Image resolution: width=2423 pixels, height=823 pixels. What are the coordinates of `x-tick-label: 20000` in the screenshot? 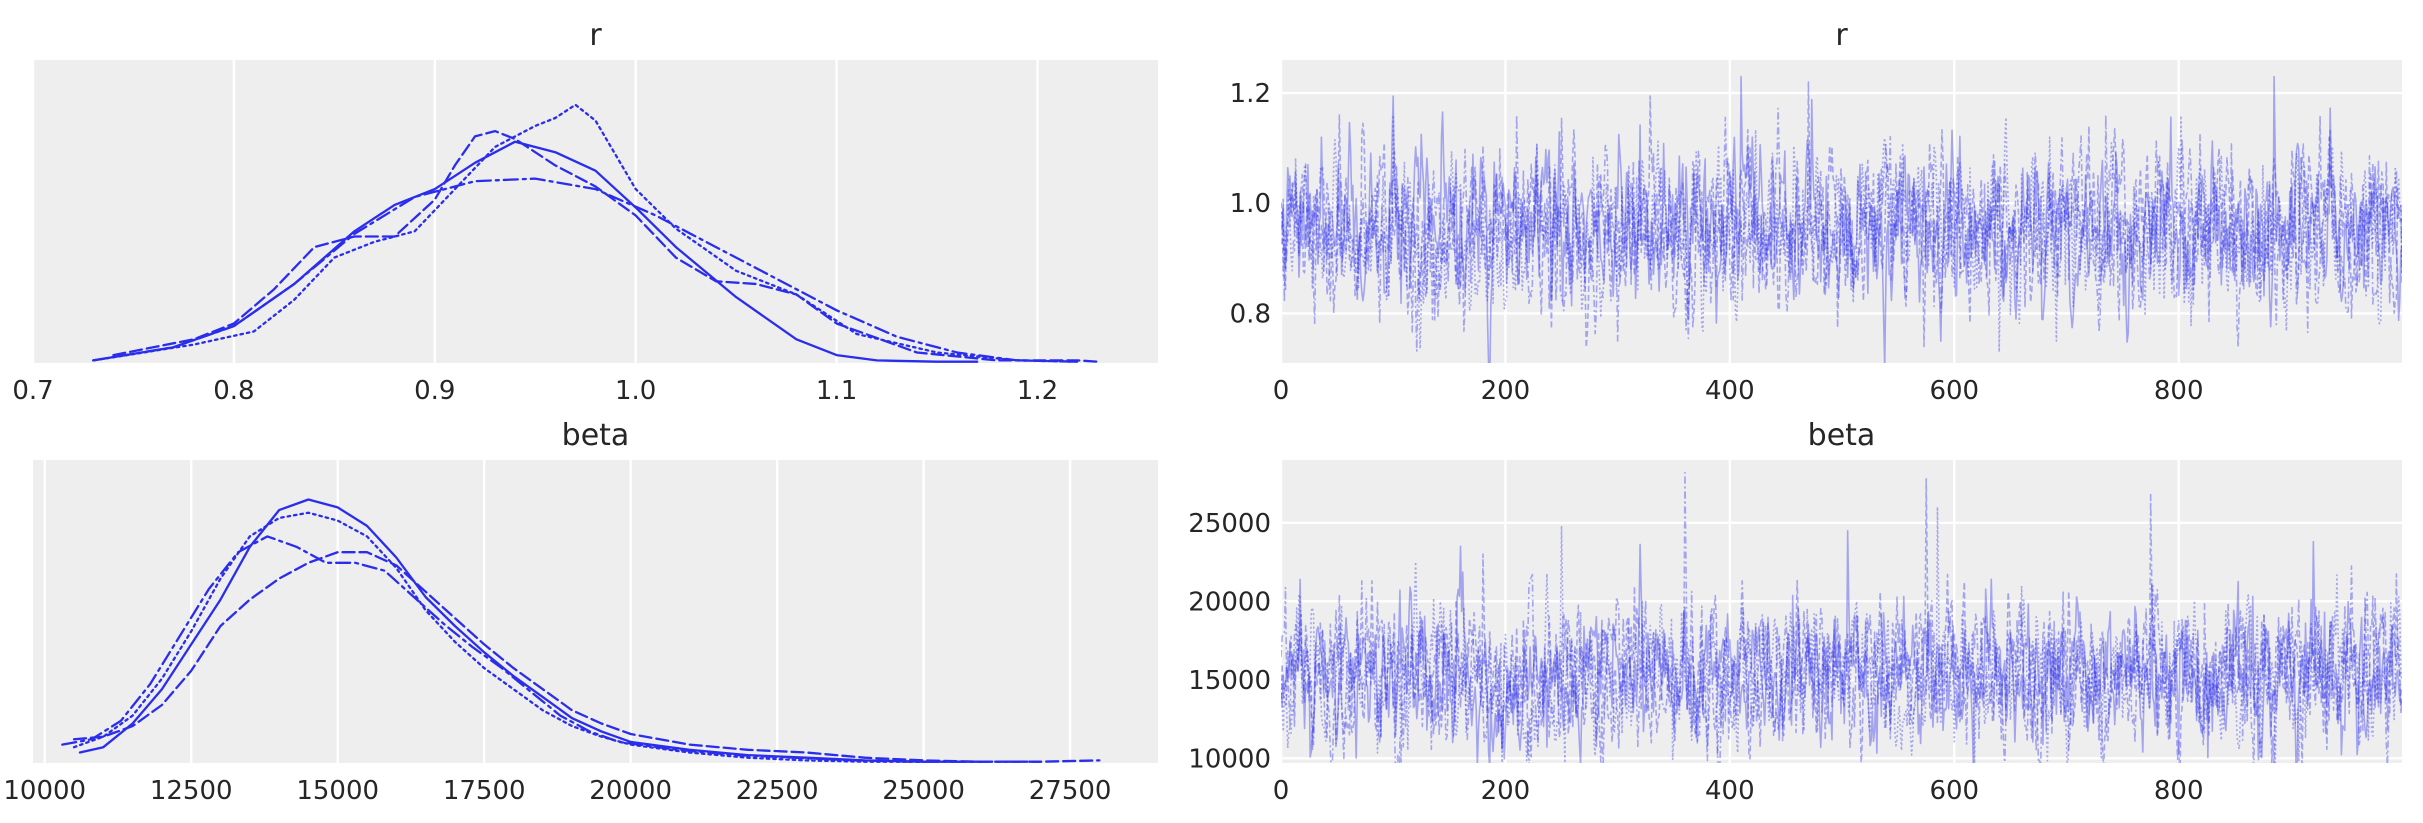 It's located at (630, 791).